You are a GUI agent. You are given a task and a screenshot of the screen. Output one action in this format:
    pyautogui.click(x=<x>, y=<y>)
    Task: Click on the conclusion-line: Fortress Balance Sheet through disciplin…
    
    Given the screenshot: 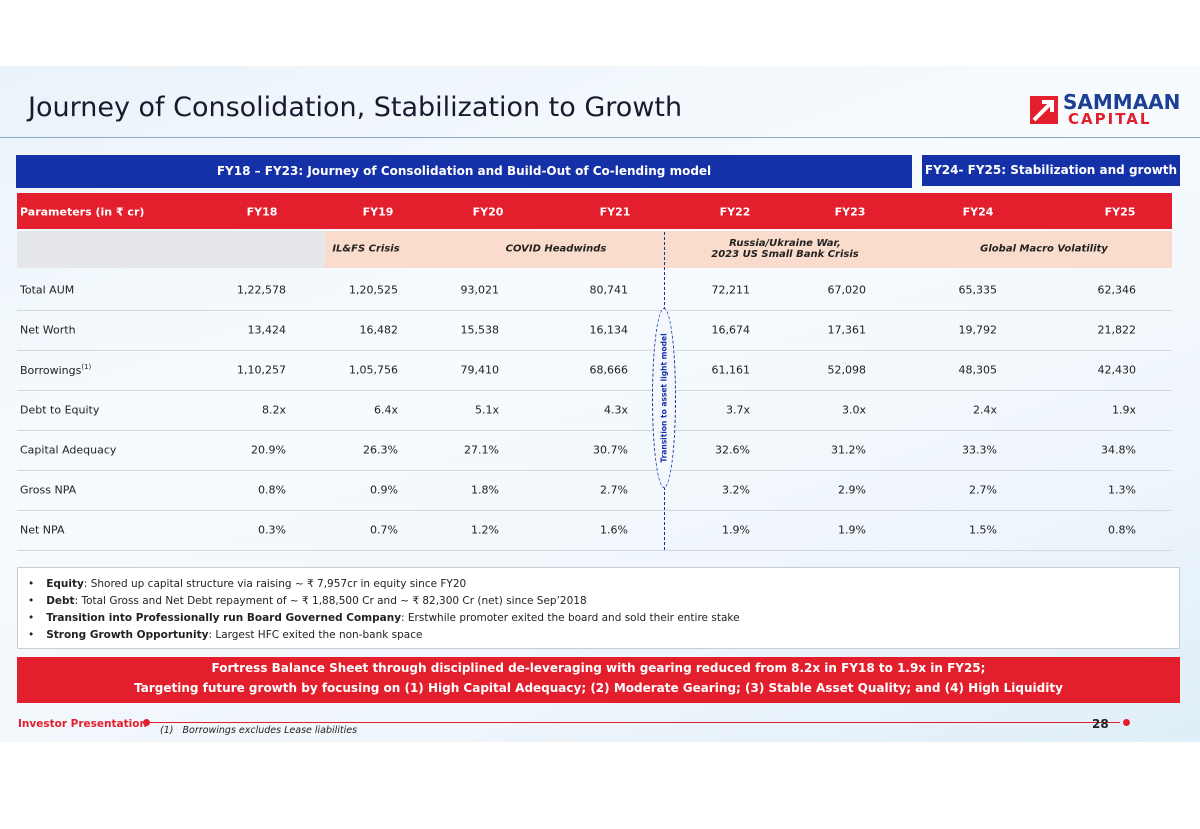 What is the action you would take?
    pyautogui.click(x=598, y=668)
    